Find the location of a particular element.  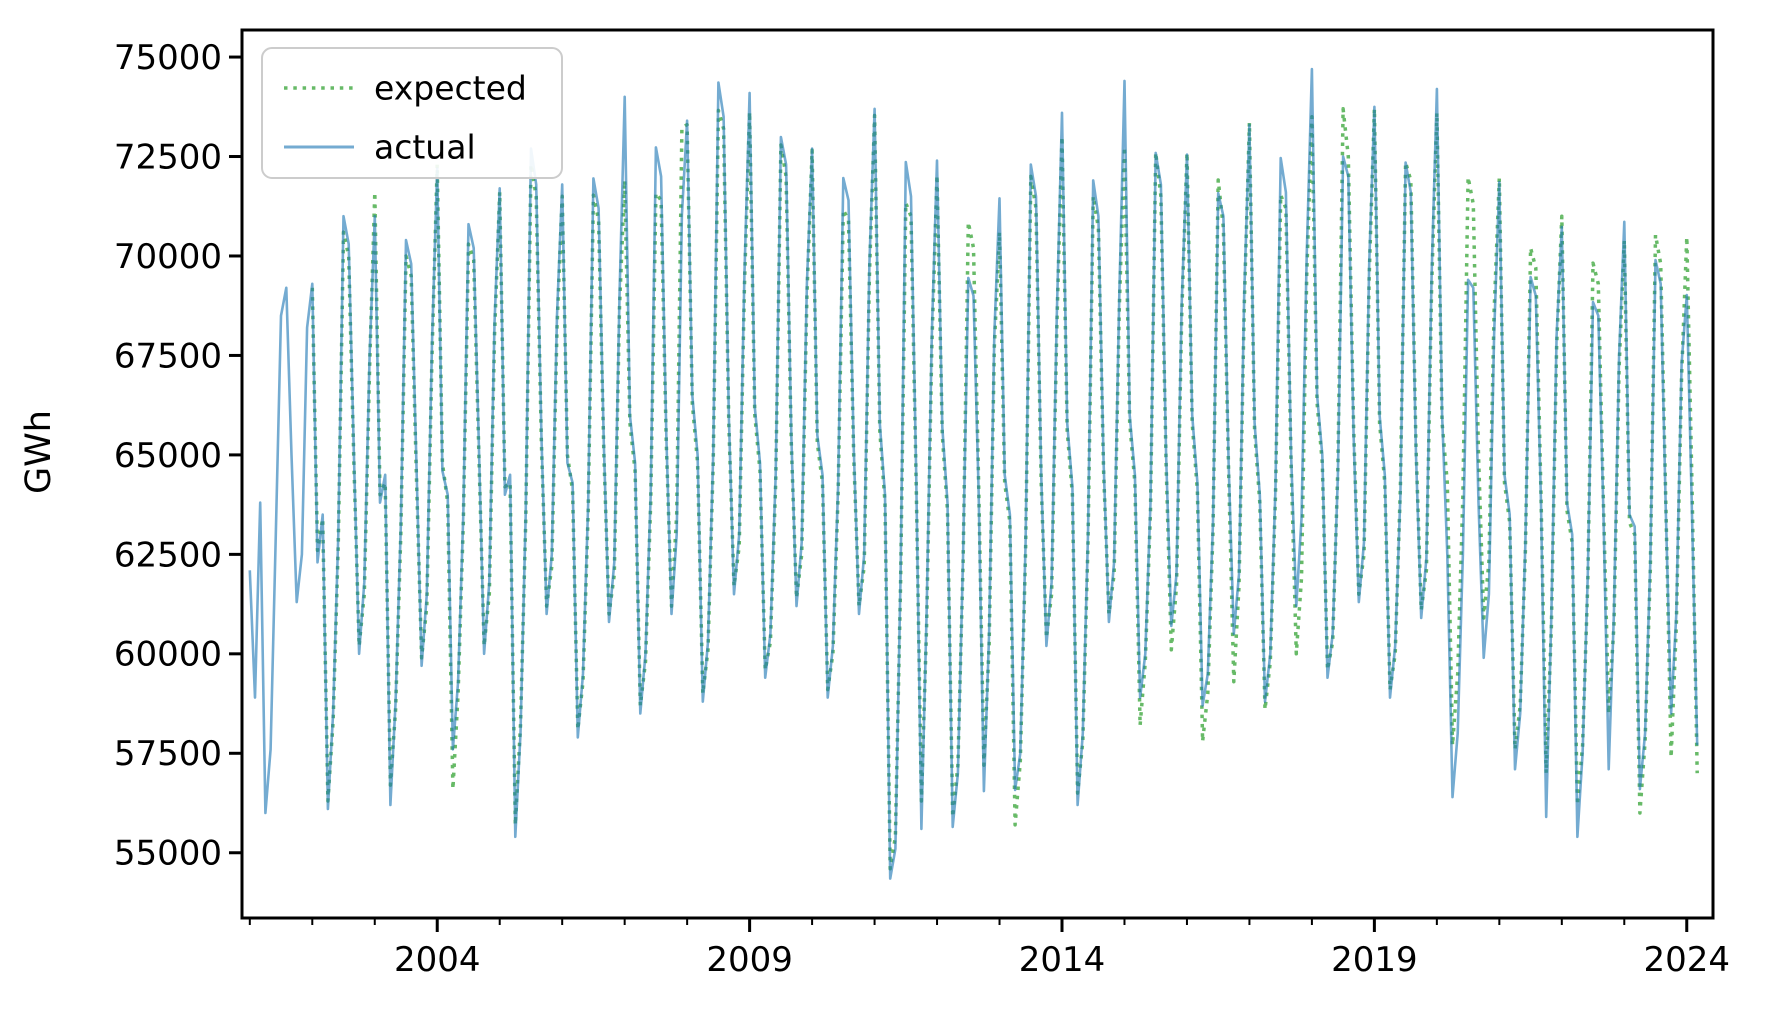

x-tick-label: 2009 is located at coordinates (749, 960).